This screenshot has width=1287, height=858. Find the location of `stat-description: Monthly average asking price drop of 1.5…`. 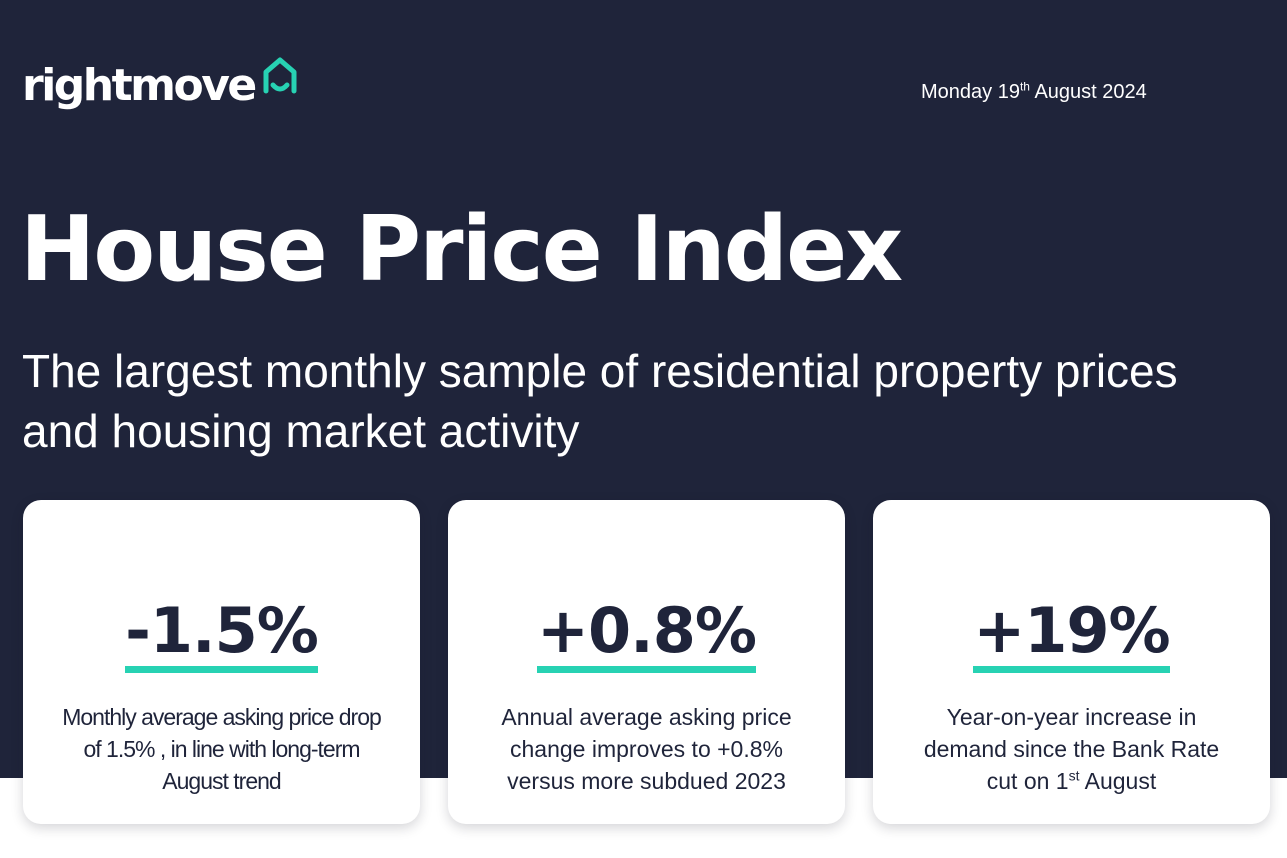

stat-description: Monthly average asking price drop of 1.5… is located at coordinates (222, 749).